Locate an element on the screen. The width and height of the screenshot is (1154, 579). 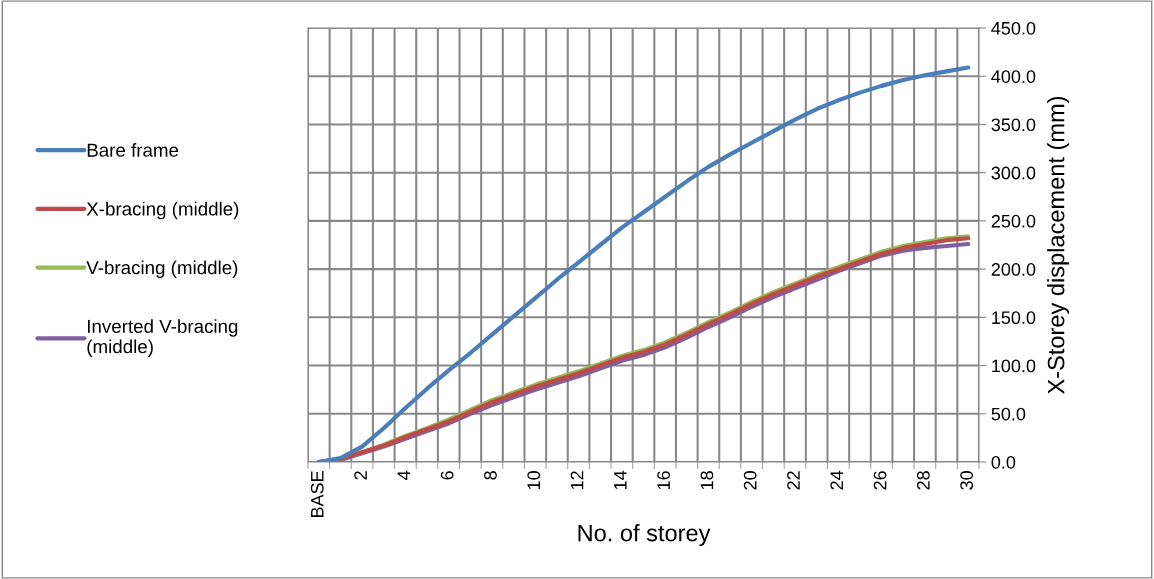
x-tick-label: 14 is located at coordinates (620, 480).